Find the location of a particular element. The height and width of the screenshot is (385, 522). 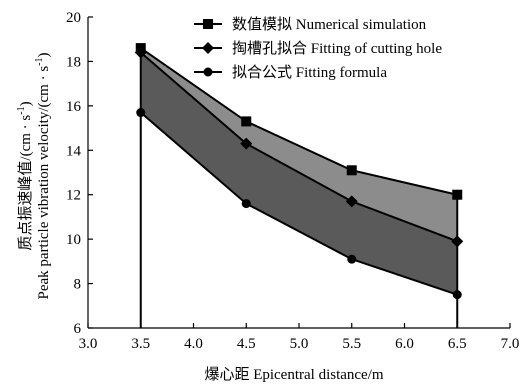

x-axis-title: 爆心距 Epicentral distance/m is located at coordinates (293, 374).